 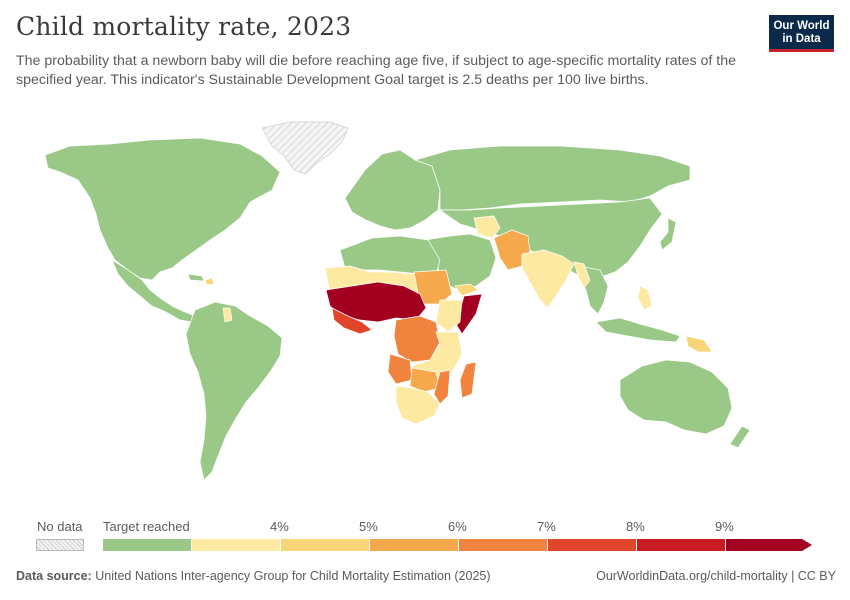 I want to click on owid-logo: Our World in Data, so click(x=801, y=33).